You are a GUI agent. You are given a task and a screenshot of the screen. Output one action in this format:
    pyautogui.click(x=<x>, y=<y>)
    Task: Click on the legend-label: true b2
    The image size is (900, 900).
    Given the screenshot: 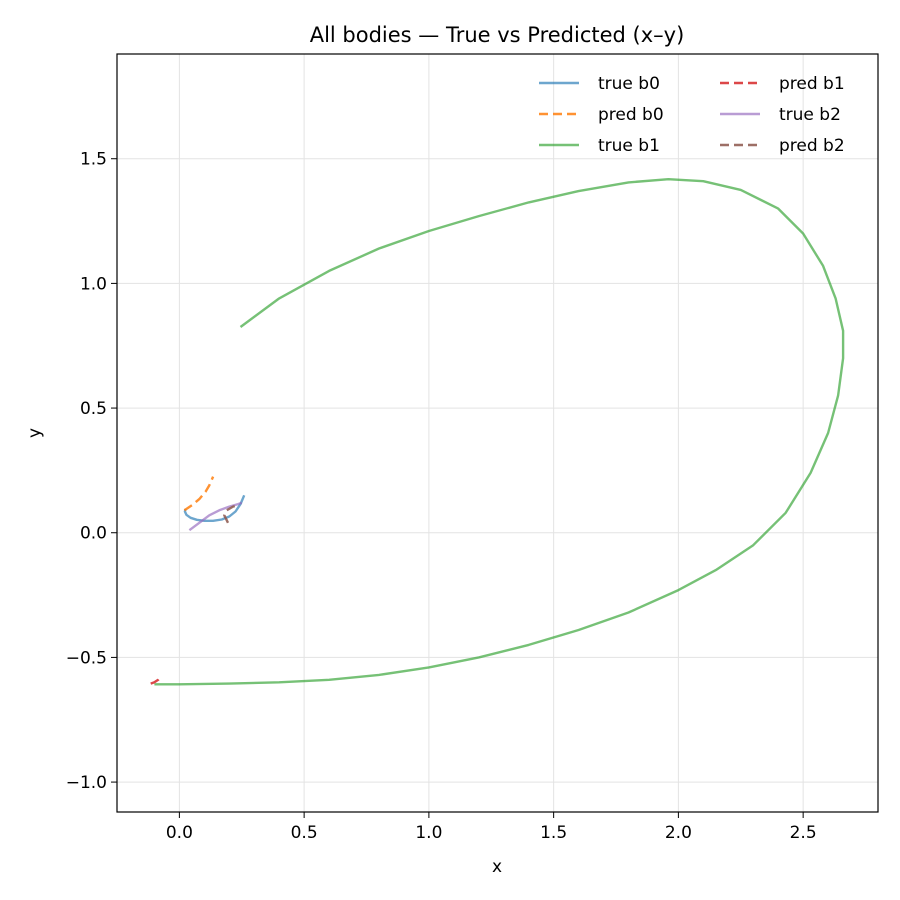 What is the action you would take?
    pyautogui.click(x=810, y=115)
    